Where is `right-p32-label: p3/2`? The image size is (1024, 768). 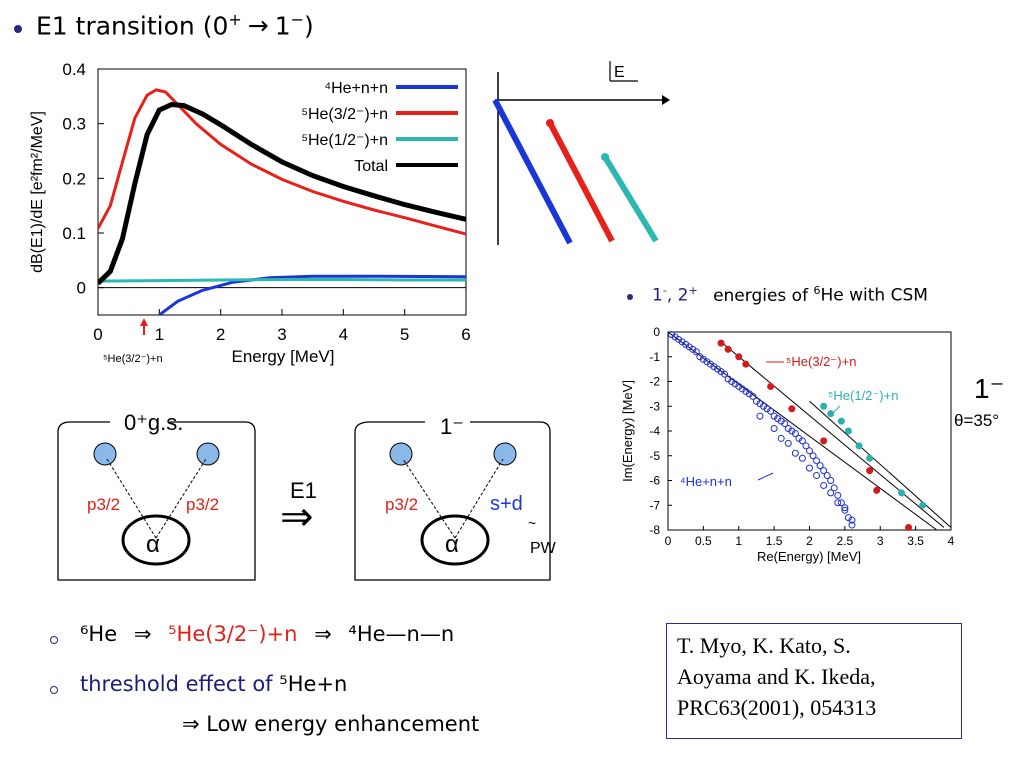 right-p32-label: p3/2 is located at coordinates (401, 504).